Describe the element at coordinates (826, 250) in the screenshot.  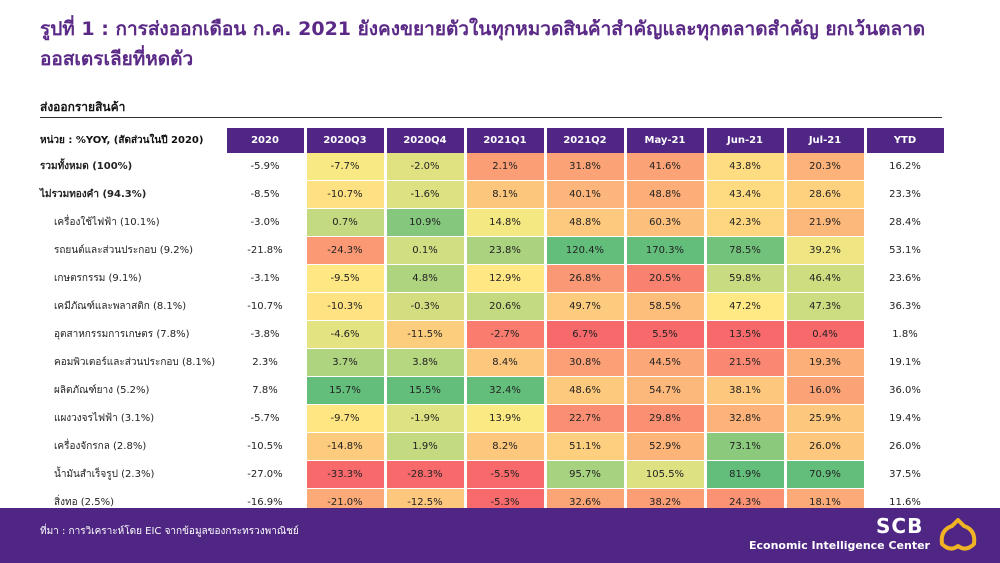
I see `data-cell: 39.2%` at that location.